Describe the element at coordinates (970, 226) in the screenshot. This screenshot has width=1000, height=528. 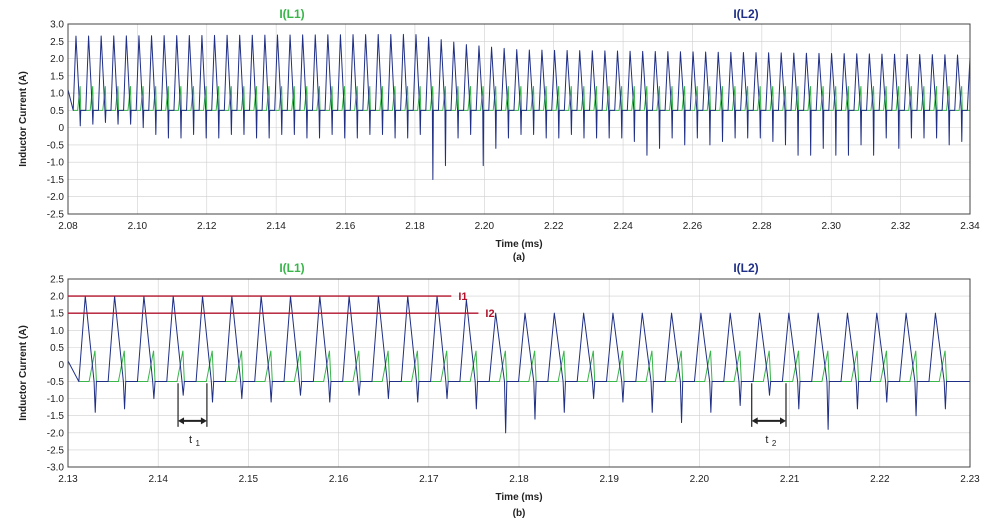
I see `x-tick-label: 2.34` at that location.